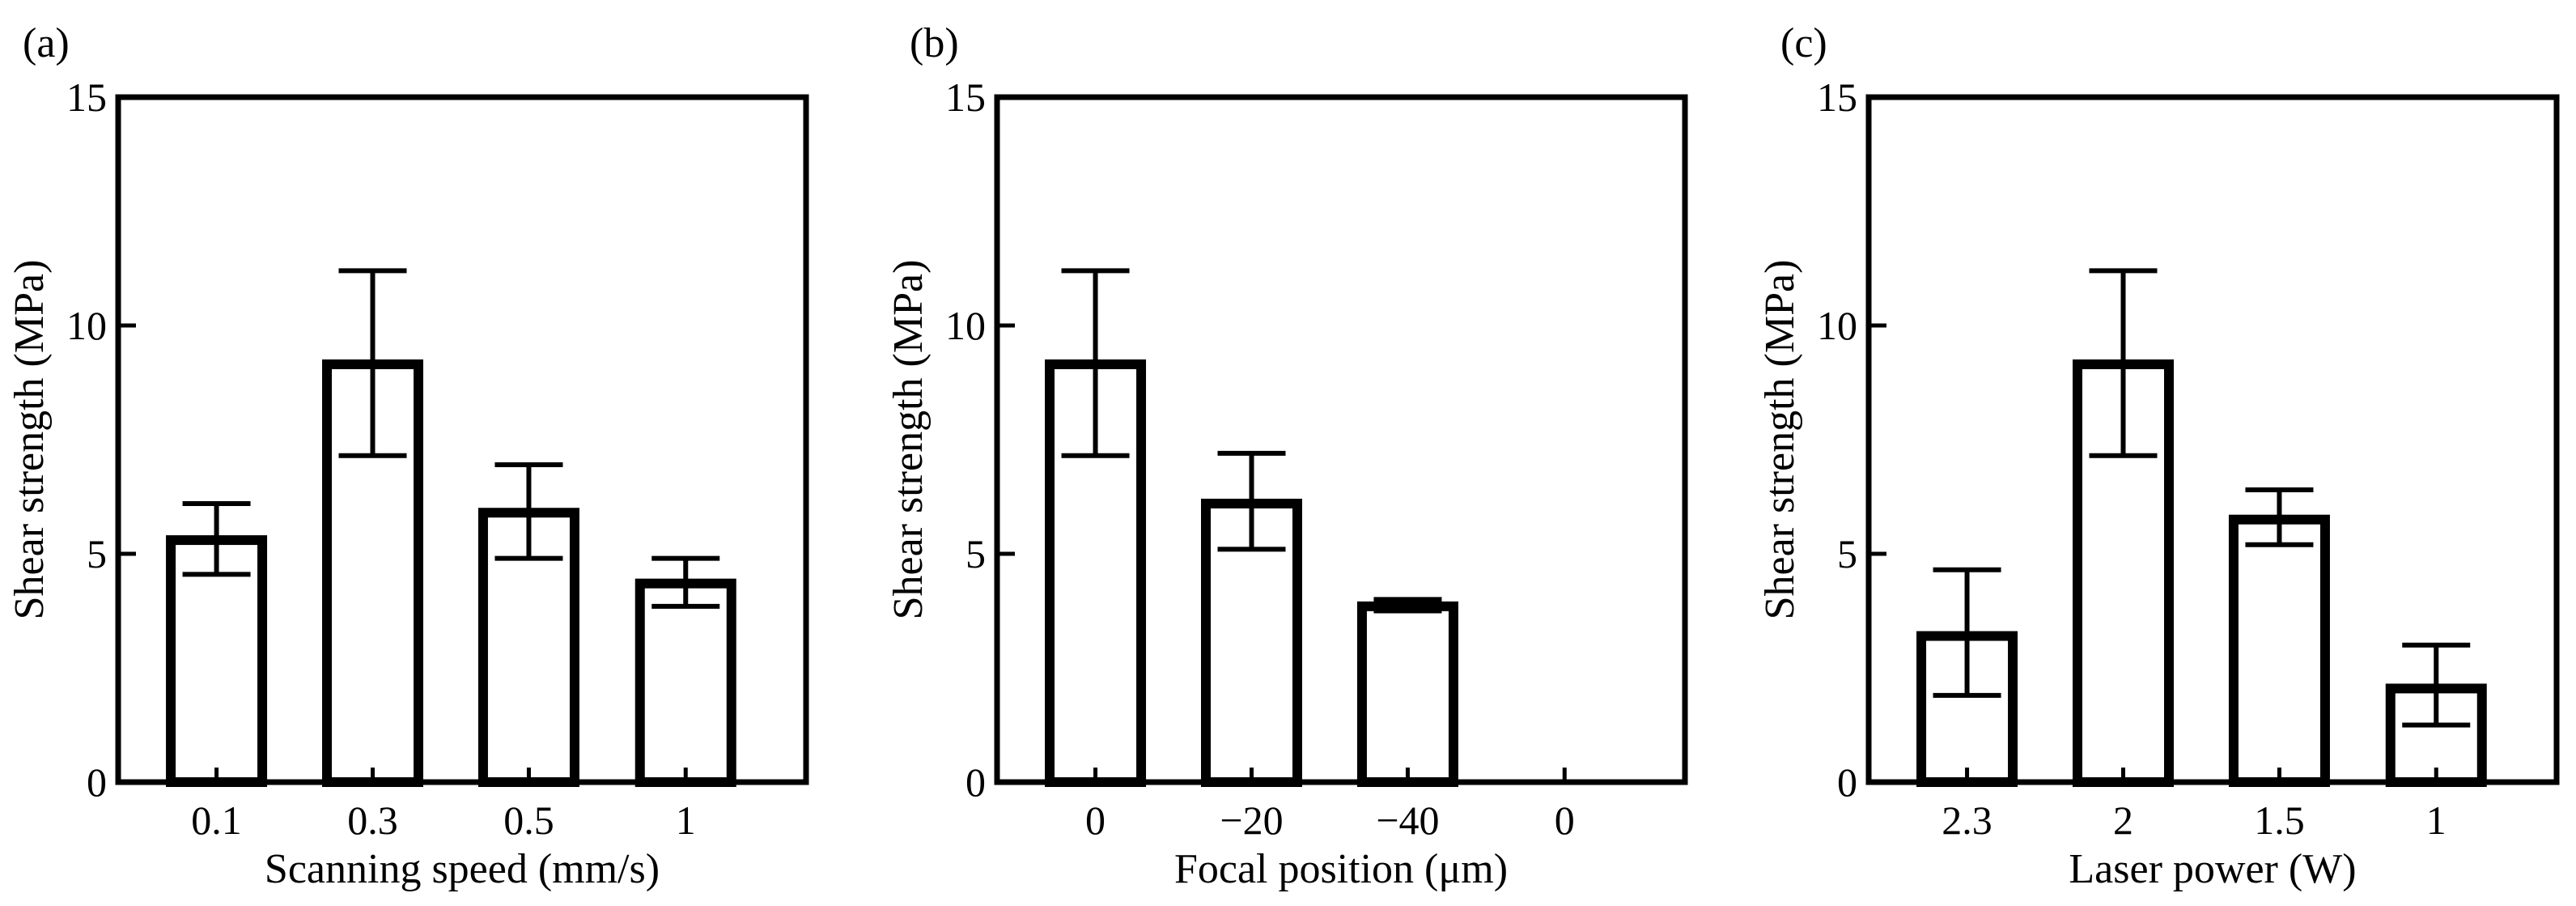  What do you see at coordinates (2279, 820) in the screenshot?
I see `x-tick-label: 1.5` at bounding box center [2279, 820].